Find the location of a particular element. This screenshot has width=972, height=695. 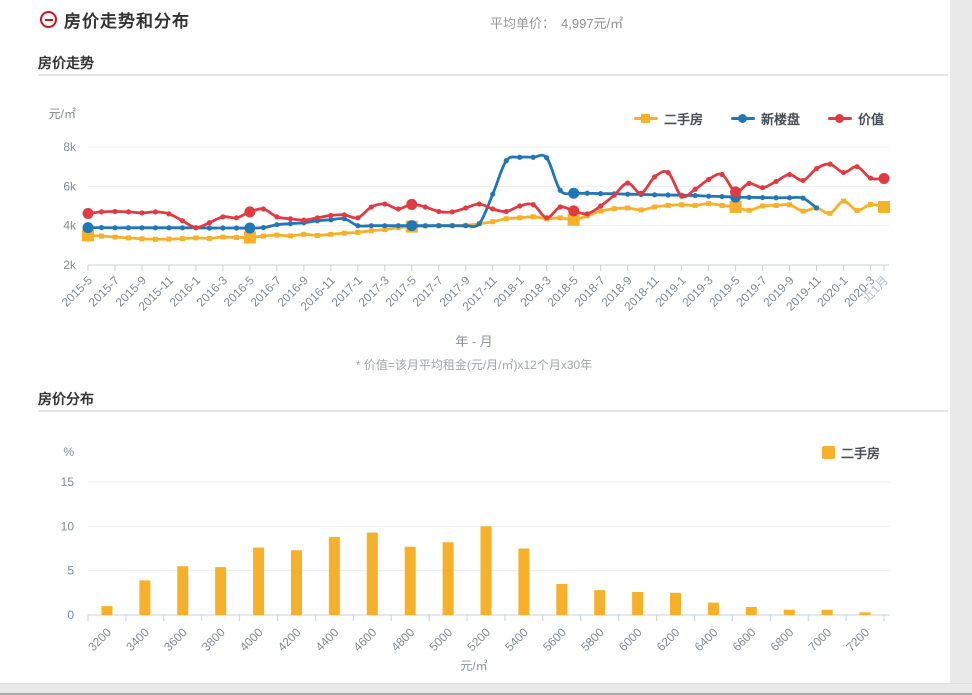

svg-text: 4400 is located at coordinates (327, 639).